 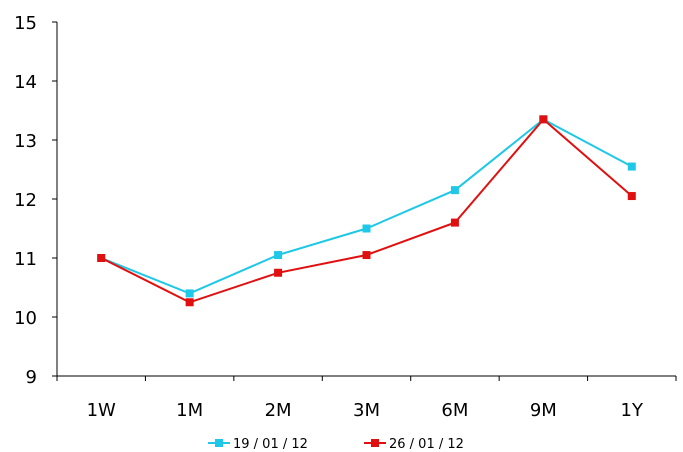 What do you see at coordinates (270, 444) in the screenshot?
I see `legend-label-1: 19 / 01 / 12` at bounding box center [270, 444].